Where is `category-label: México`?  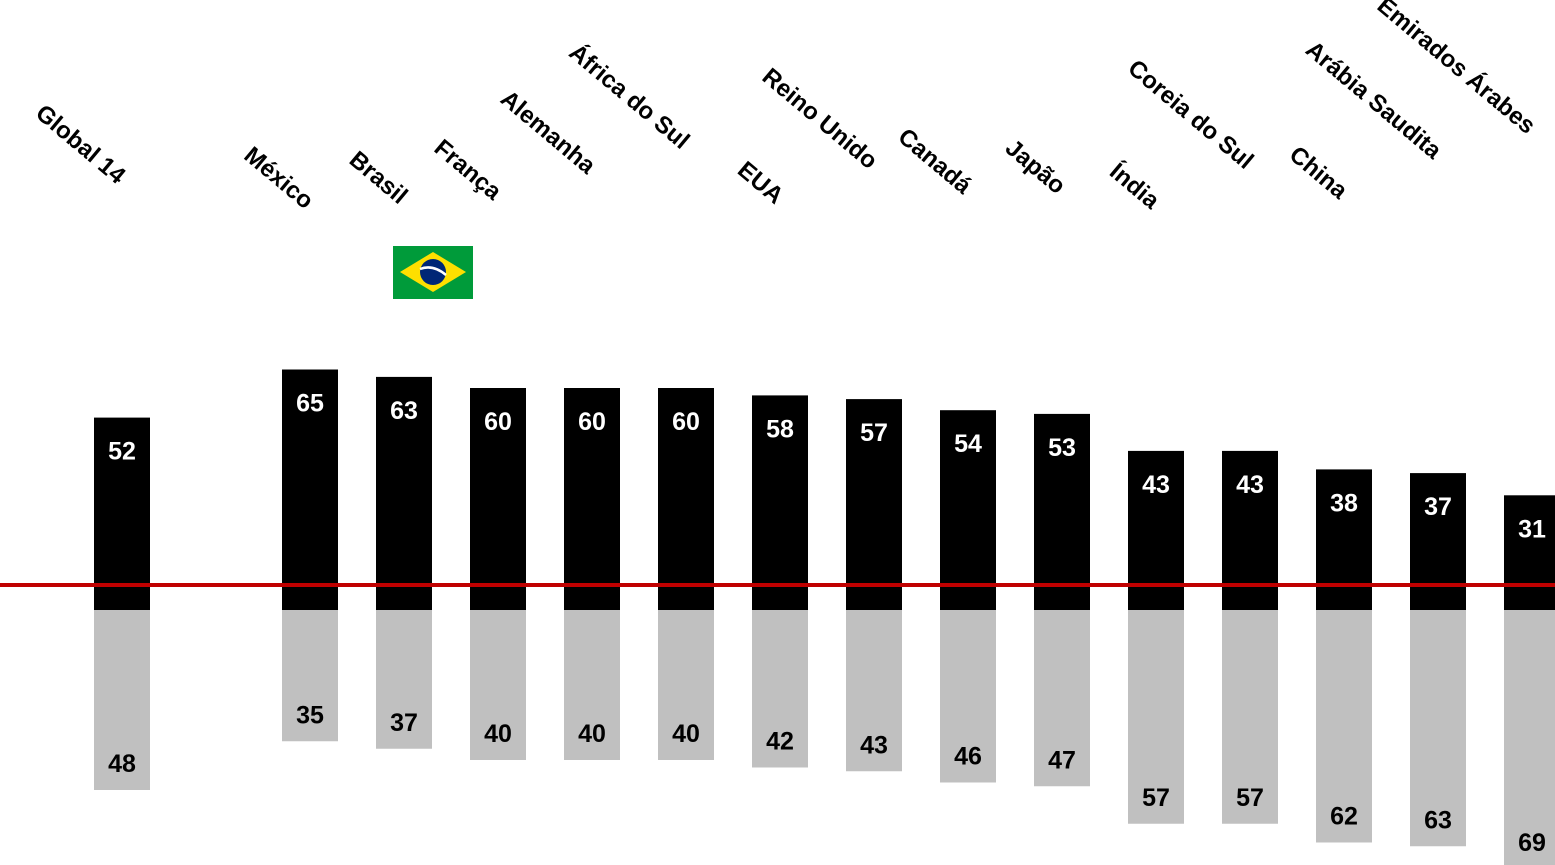
category-label: México is located at coordinates (279, 178).